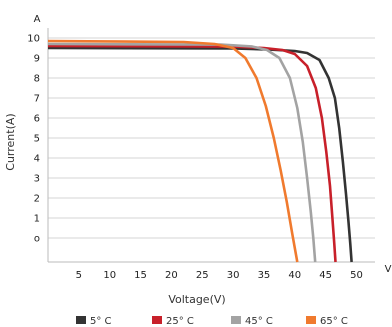 The height and width of the screenshot is (327, 392). Describe the element at coordinates (264, 275) in the screenshot. I see `x-tick-label: 35` at that location.